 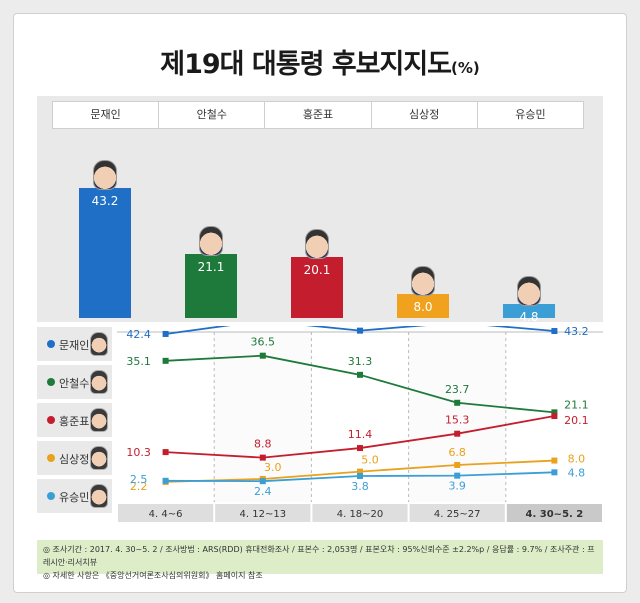 What do you see at coordinates (273, 467) in the screenshot?
I see `data-label: 3.0` at bounding box center [273, 467].